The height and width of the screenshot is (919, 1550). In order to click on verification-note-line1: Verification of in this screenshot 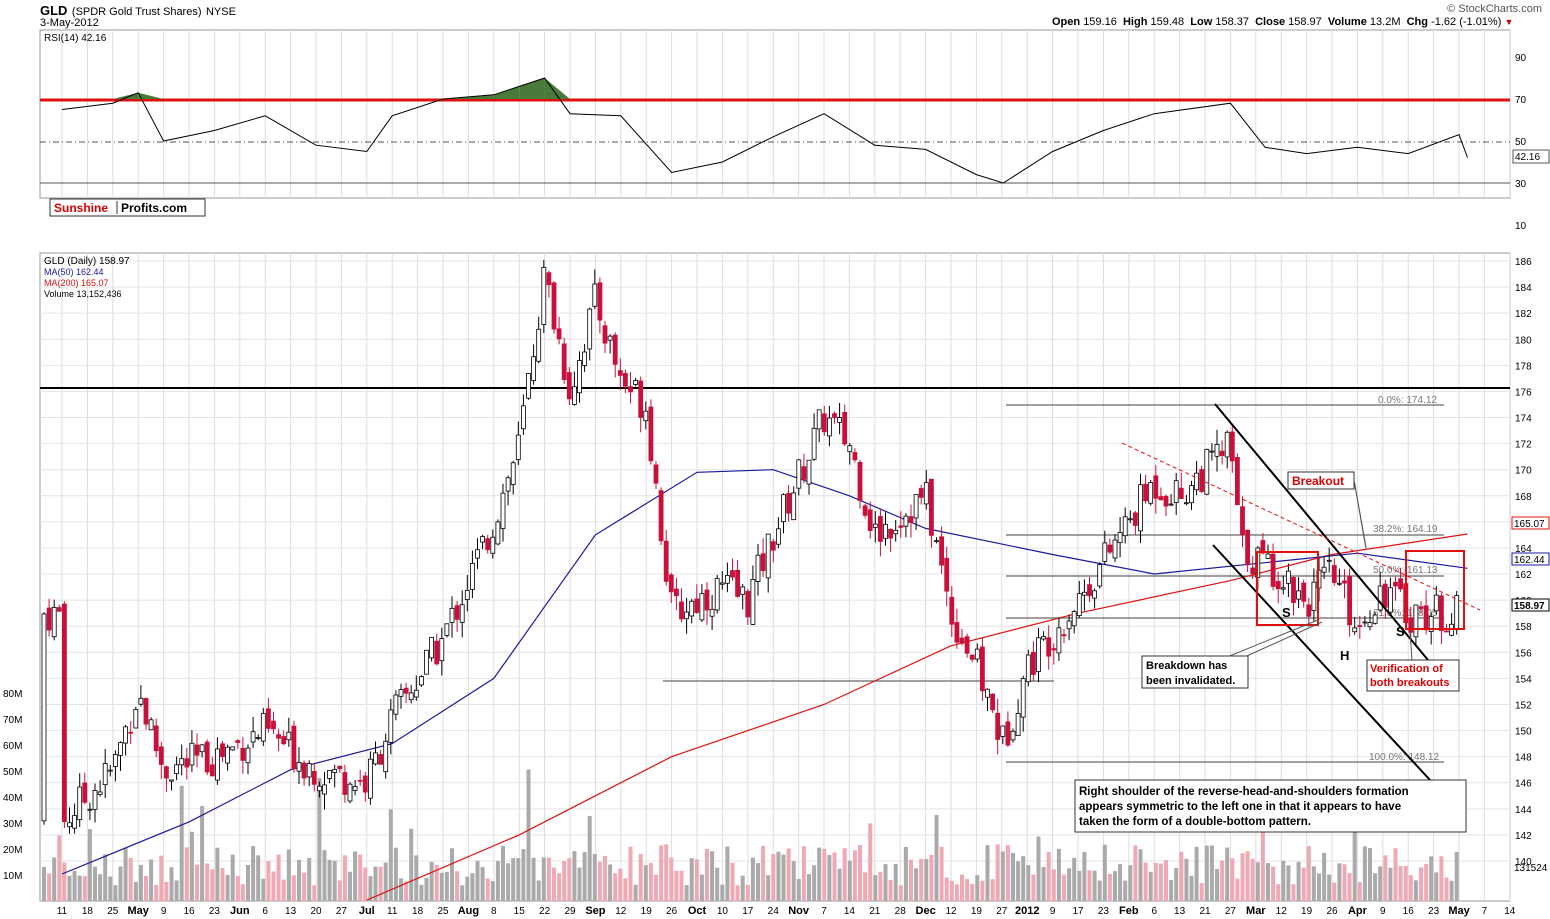, I will do `click(1406, 669)`.